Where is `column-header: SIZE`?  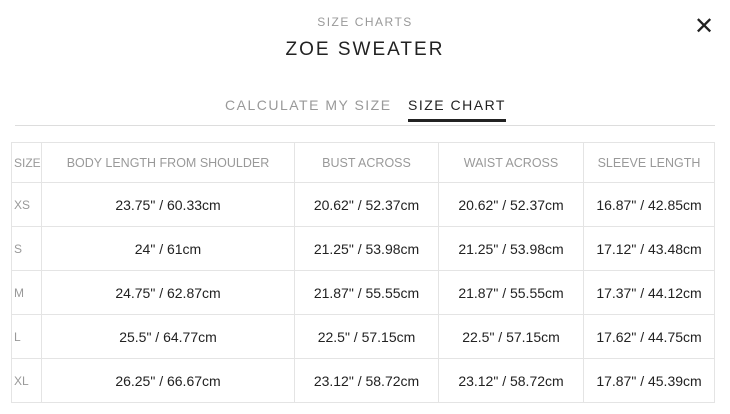 column-header: SIZE is located at coordinates (26, 162).